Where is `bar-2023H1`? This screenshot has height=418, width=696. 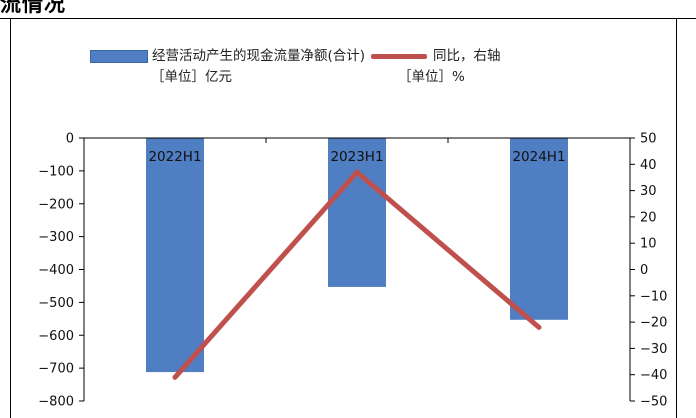 bar-2023H1 is located at coordinates (357, 212).